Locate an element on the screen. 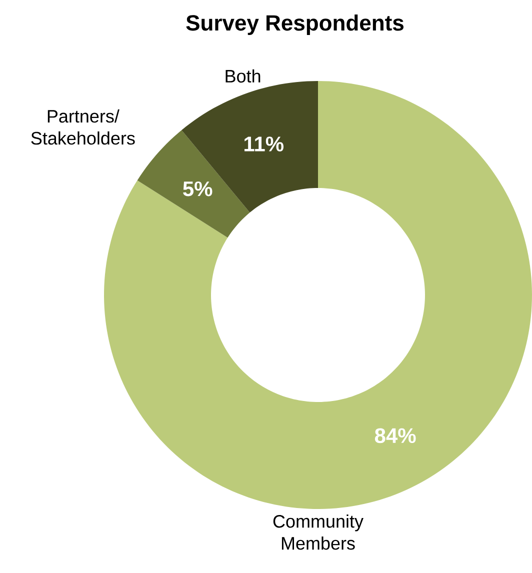 This screenshot has width=532, height=573. slice-label: Partners/ Stakeholders is located at coordinates (83, 127).